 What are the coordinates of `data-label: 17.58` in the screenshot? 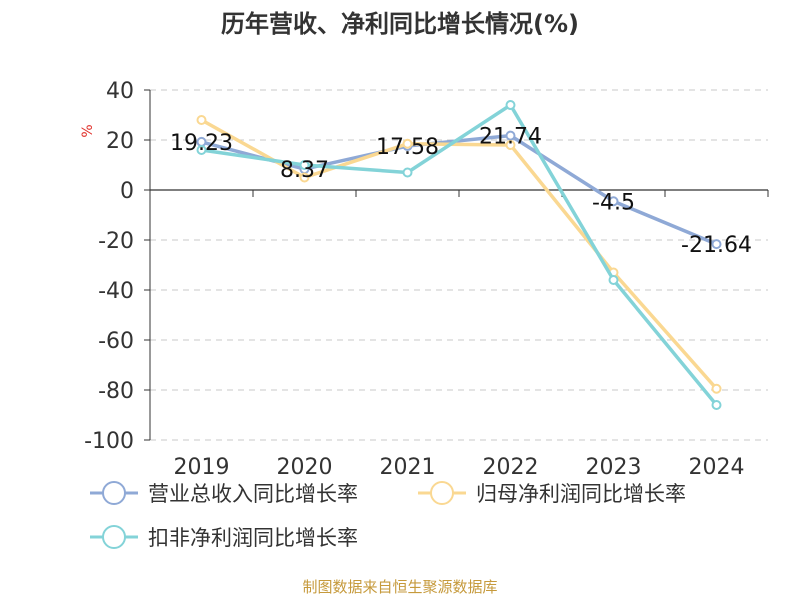 It's located at (407, 147).